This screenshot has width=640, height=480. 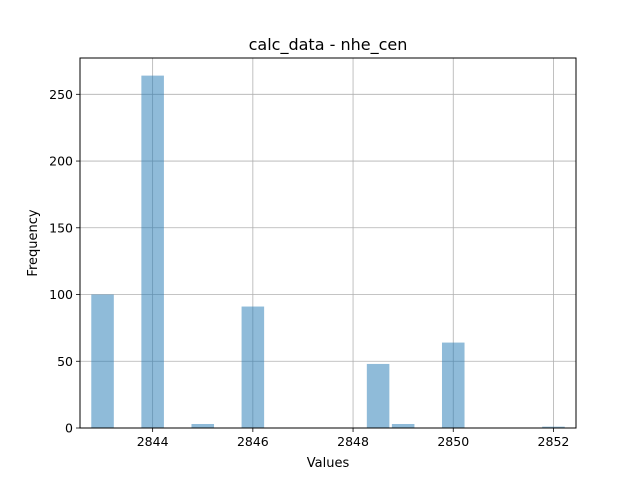 I want to click on x-tick-label: 2850, so click(x=453, y=441).